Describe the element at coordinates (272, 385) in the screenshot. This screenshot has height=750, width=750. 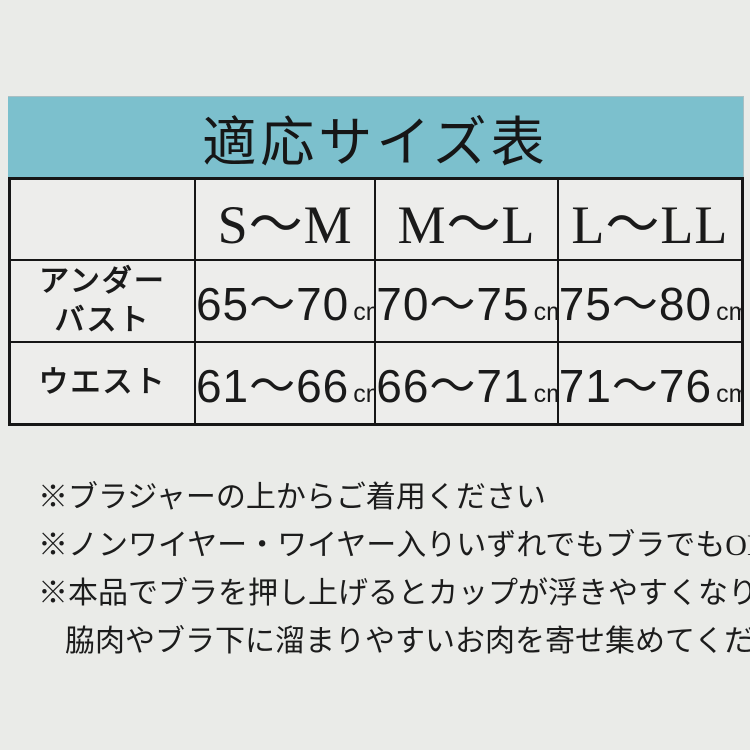
I see `value-range: 61〜66` at that location.